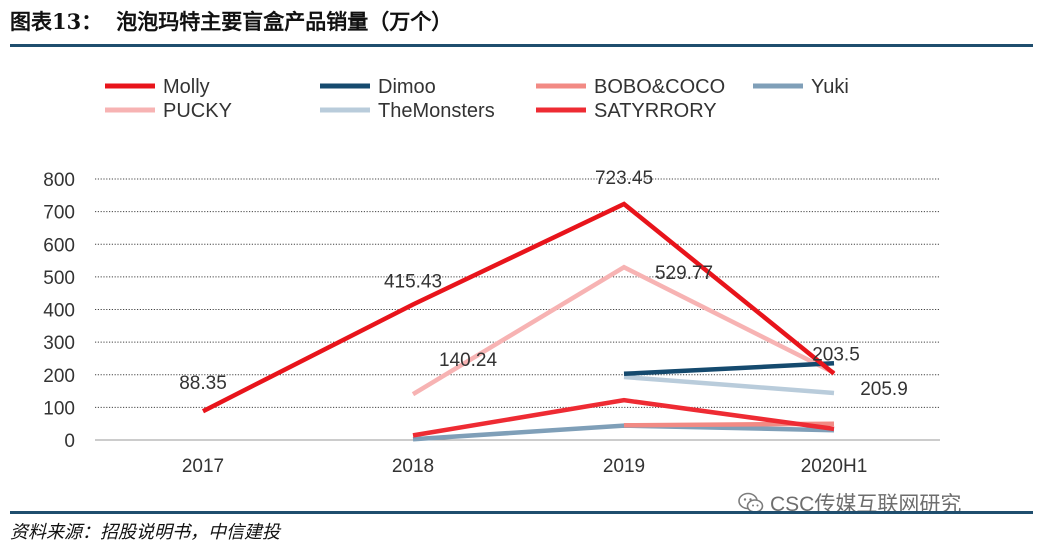 Image resolution: width=1047 pixels, height=549 pixels. What do you see at coordinates (197, 111) in the screenshot?
I see `legend-label-pucky: PUCKY` at bounding box center [197, 111].